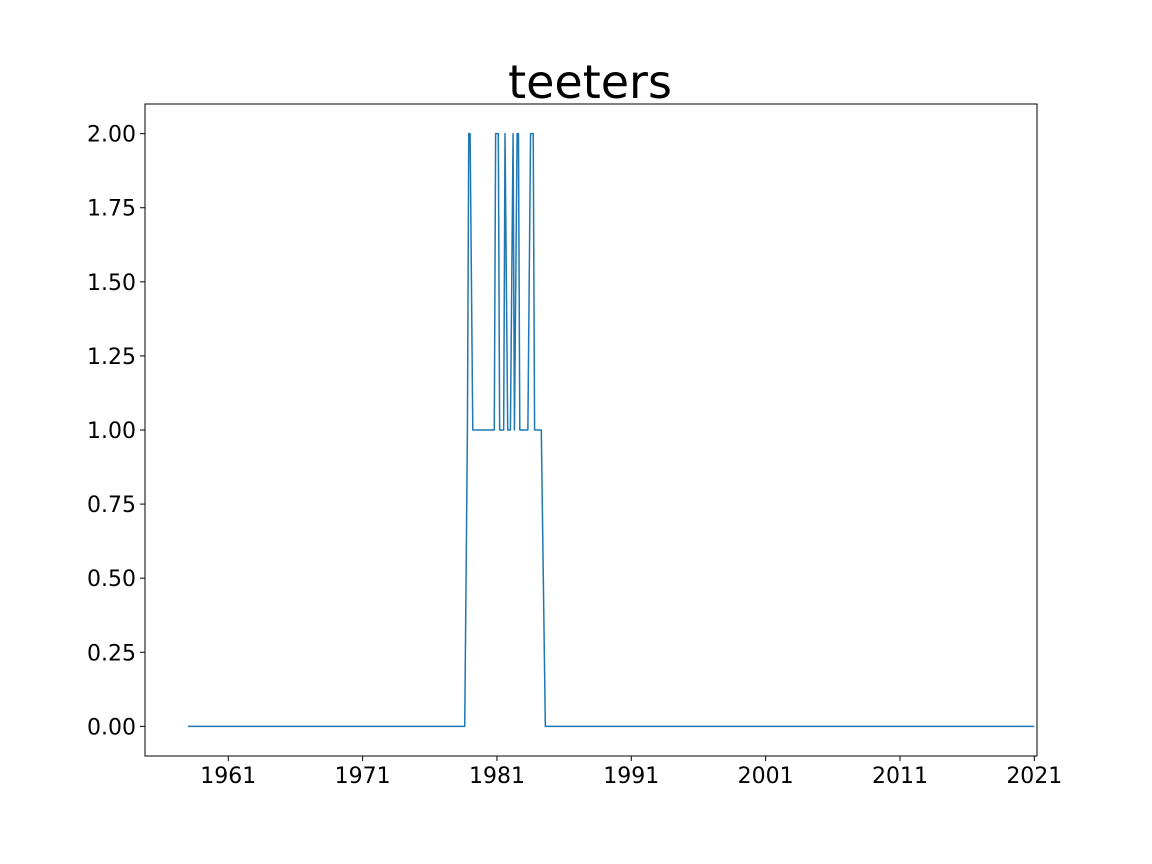  Describe the element at coordinates (111, 431) in the screenshot. I see `y-tick-label: 1.00` at that location.